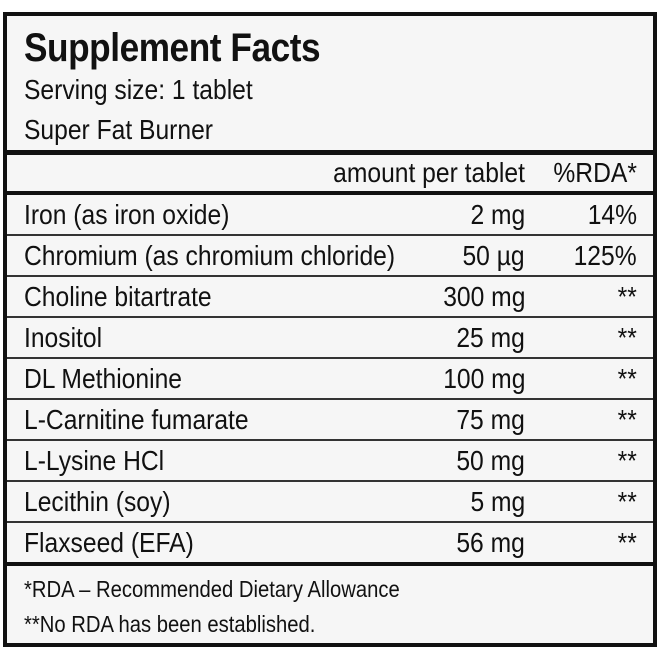  I want to click on ingredient-rda: 125%, so click(601, 256).